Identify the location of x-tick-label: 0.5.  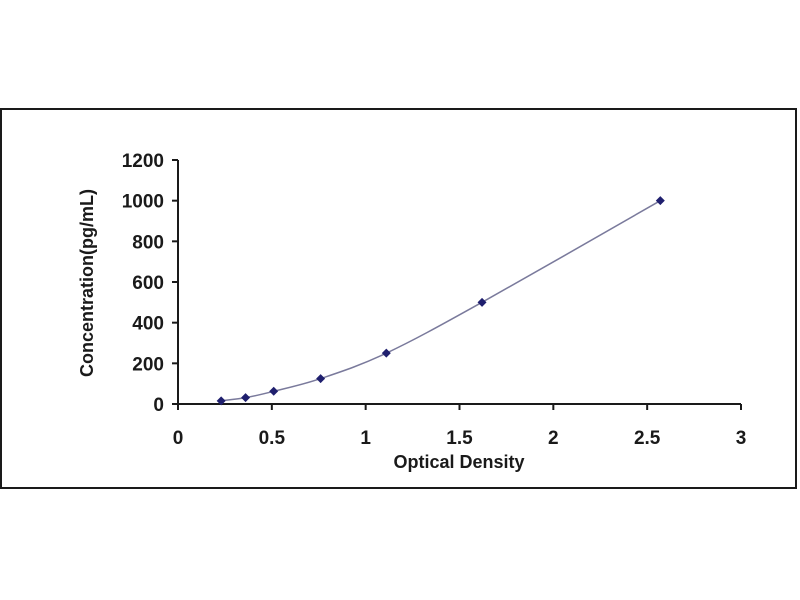
(272, 438).